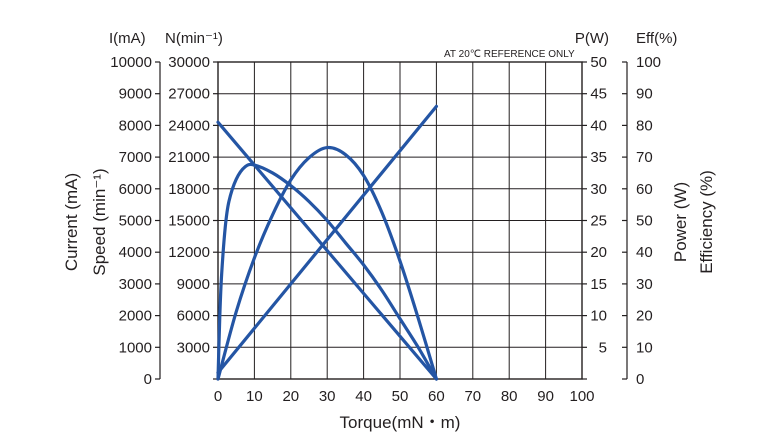 Image resolution: width=775 pixels, height=445 pixels. I want to click on current-tick-label: 3000, so click(135, 284).